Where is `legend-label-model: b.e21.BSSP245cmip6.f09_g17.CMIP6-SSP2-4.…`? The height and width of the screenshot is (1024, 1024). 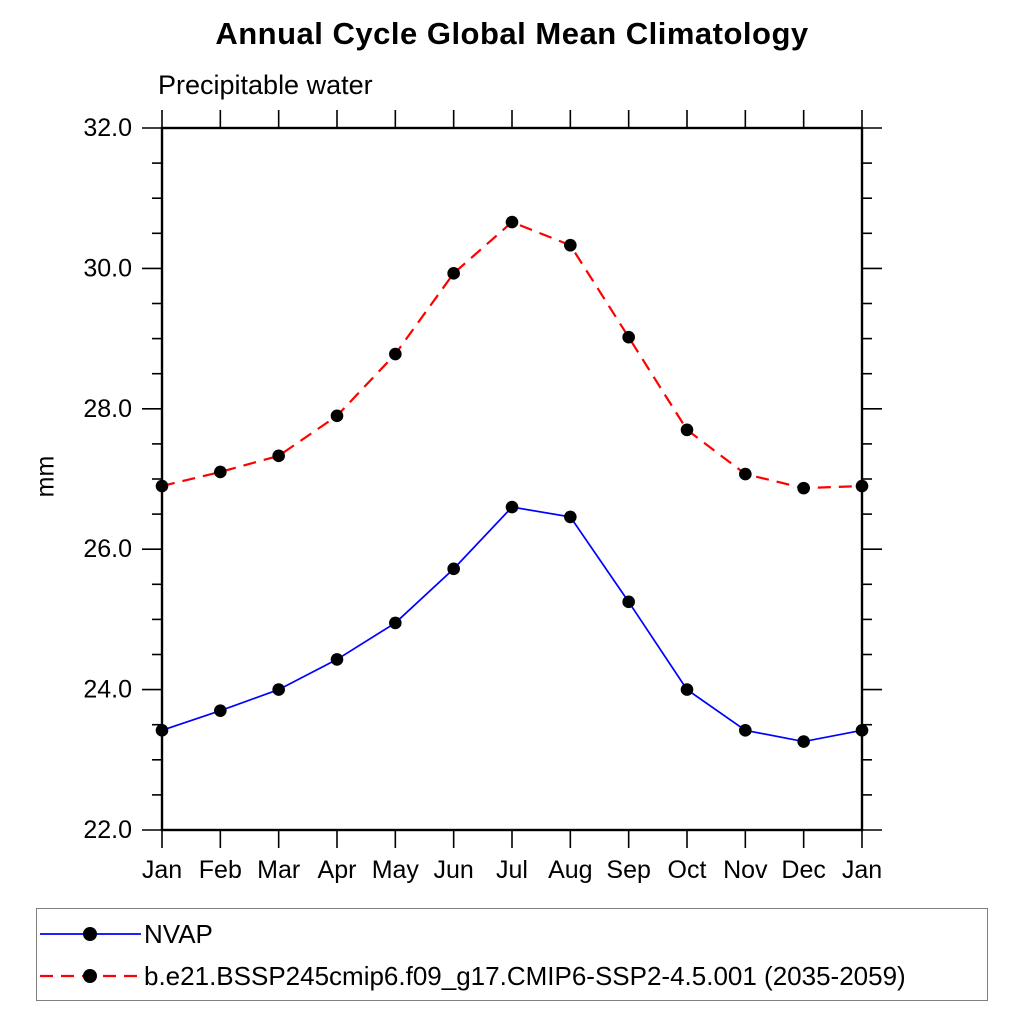 legend-label-model: b.e21.BSSP245cmip6.f09_g17.CMIP6-SSP2-4.… is located at coordinates (525, 975).